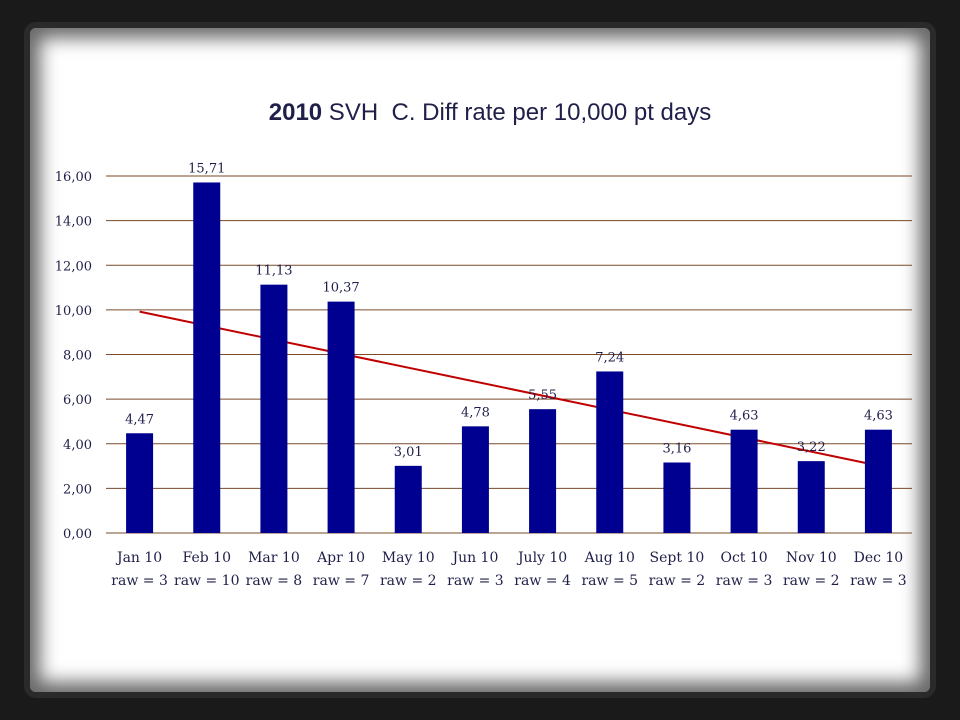 Image resolution: width=960 pixels, height=720 pixels. What do you see at coordinates (609, 558) in the screenshot?
I see `category-label: Aug 10` at bounding box center [609, 558].